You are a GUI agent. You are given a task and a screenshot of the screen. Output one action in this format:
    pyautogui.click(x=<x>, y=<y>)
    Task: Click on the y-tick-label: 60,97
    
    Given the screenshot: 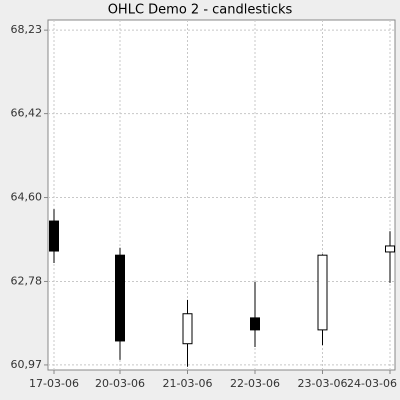 What is the action you would take?
    pyautogui.click(x=27, y=364)
    